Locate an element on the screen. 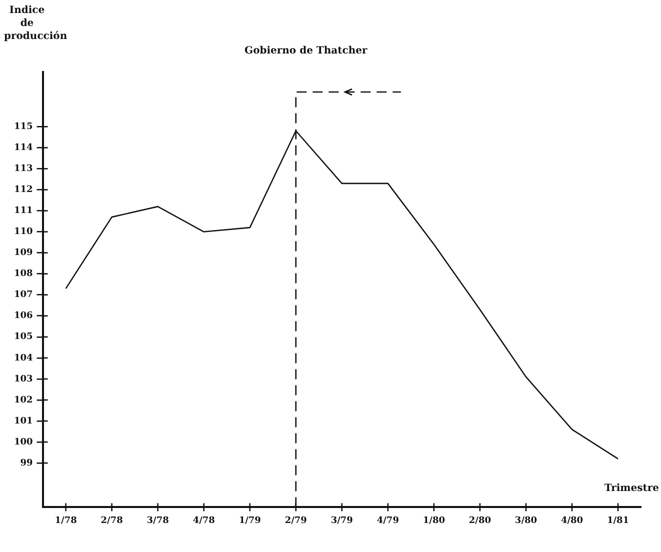 The width and height of the screenshot is (661, 552). y-tick-label: 101 is located at coordinates (23, 421).